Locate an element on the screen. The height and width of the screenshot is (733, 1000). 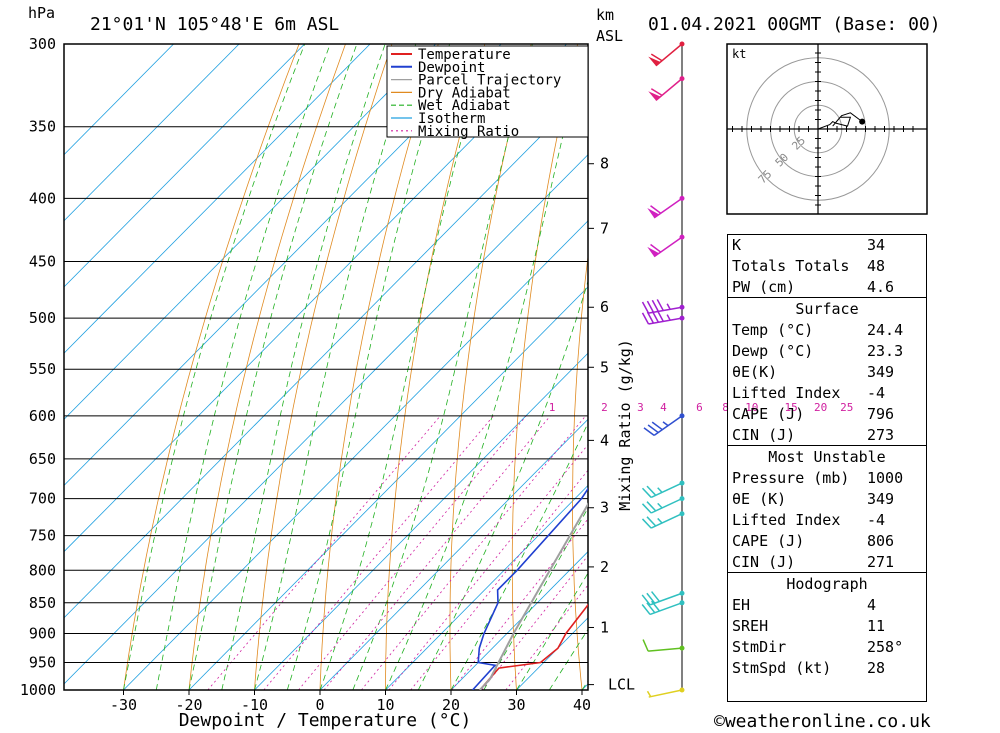
km-tick-label: 2 is located at coordinates (604, 567).